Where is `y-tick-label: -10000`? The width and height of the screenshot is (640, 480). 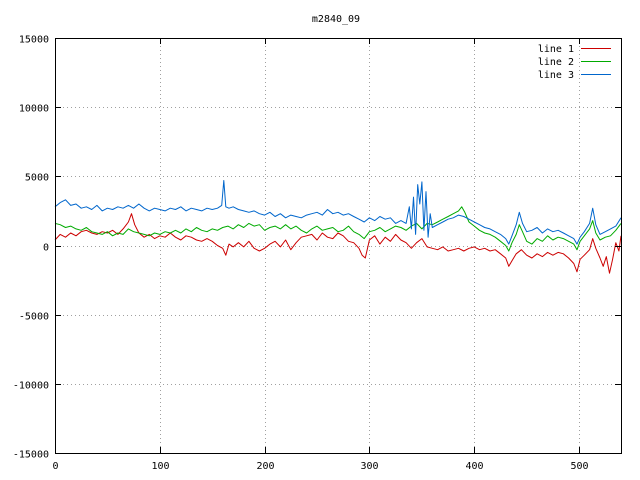 y-tick-label: -10000 is located at coordinates (31, 386).